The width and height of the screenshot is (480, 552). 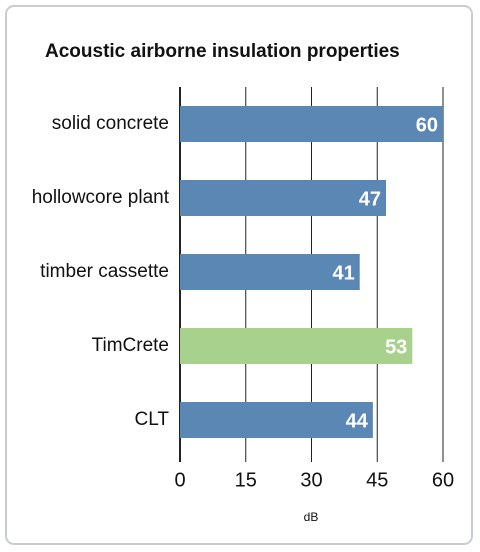 I want to click on y-tick-label: solid concrete, so click(x=110, y=123).